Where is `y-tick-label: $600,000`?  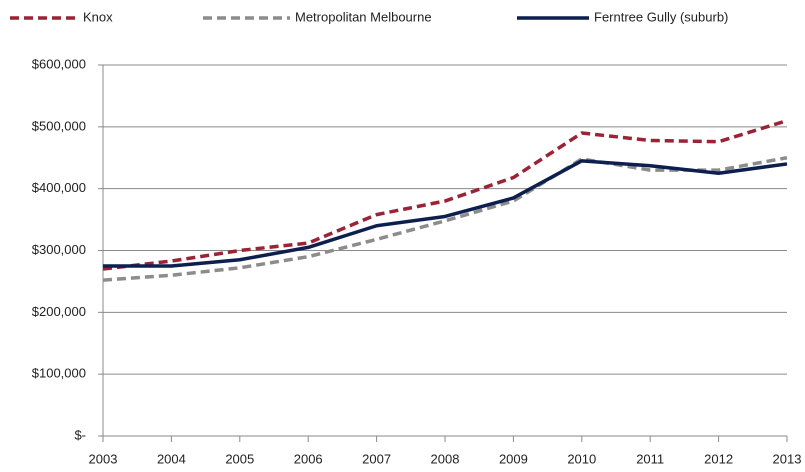 y-tick-label: $600,000 is located at coordinates (59, 63).